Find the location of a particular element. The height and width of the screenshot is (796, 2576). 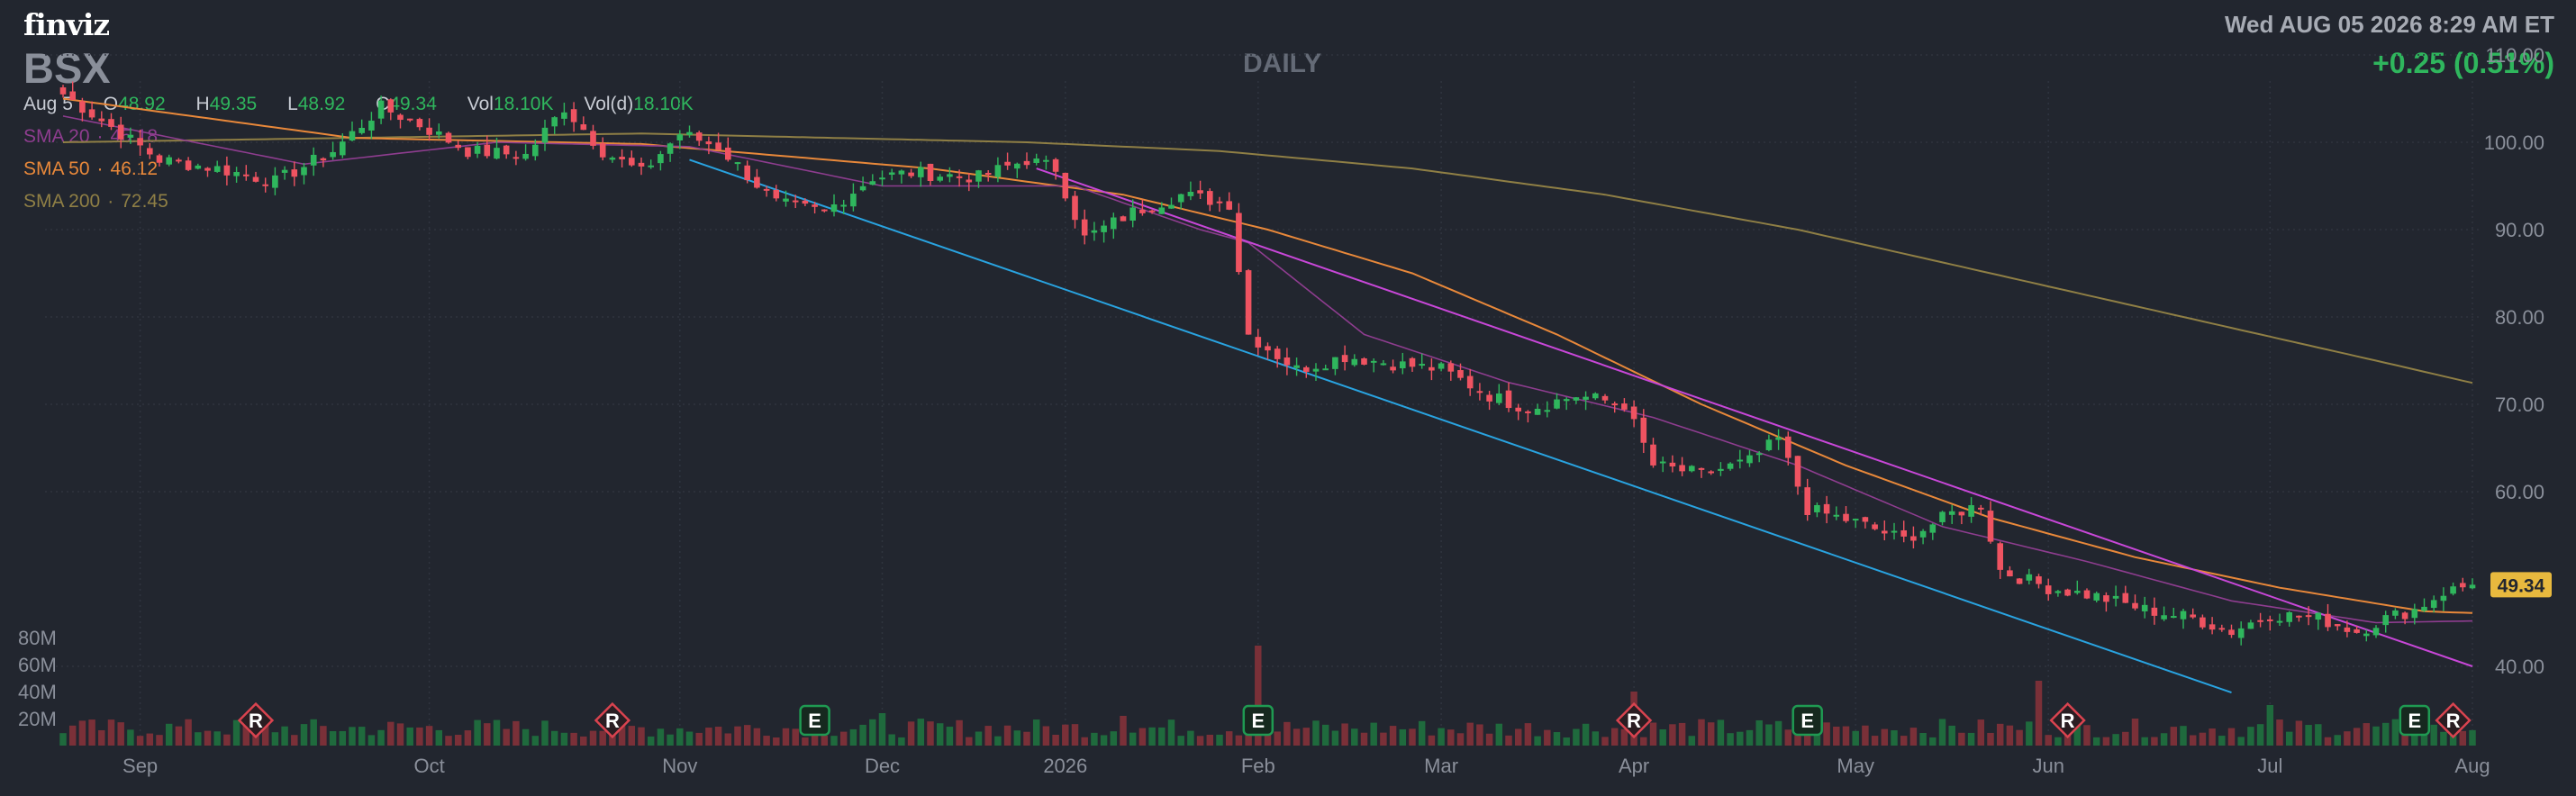

ticker-symbol: BSX is located at coordinates (67, 68).